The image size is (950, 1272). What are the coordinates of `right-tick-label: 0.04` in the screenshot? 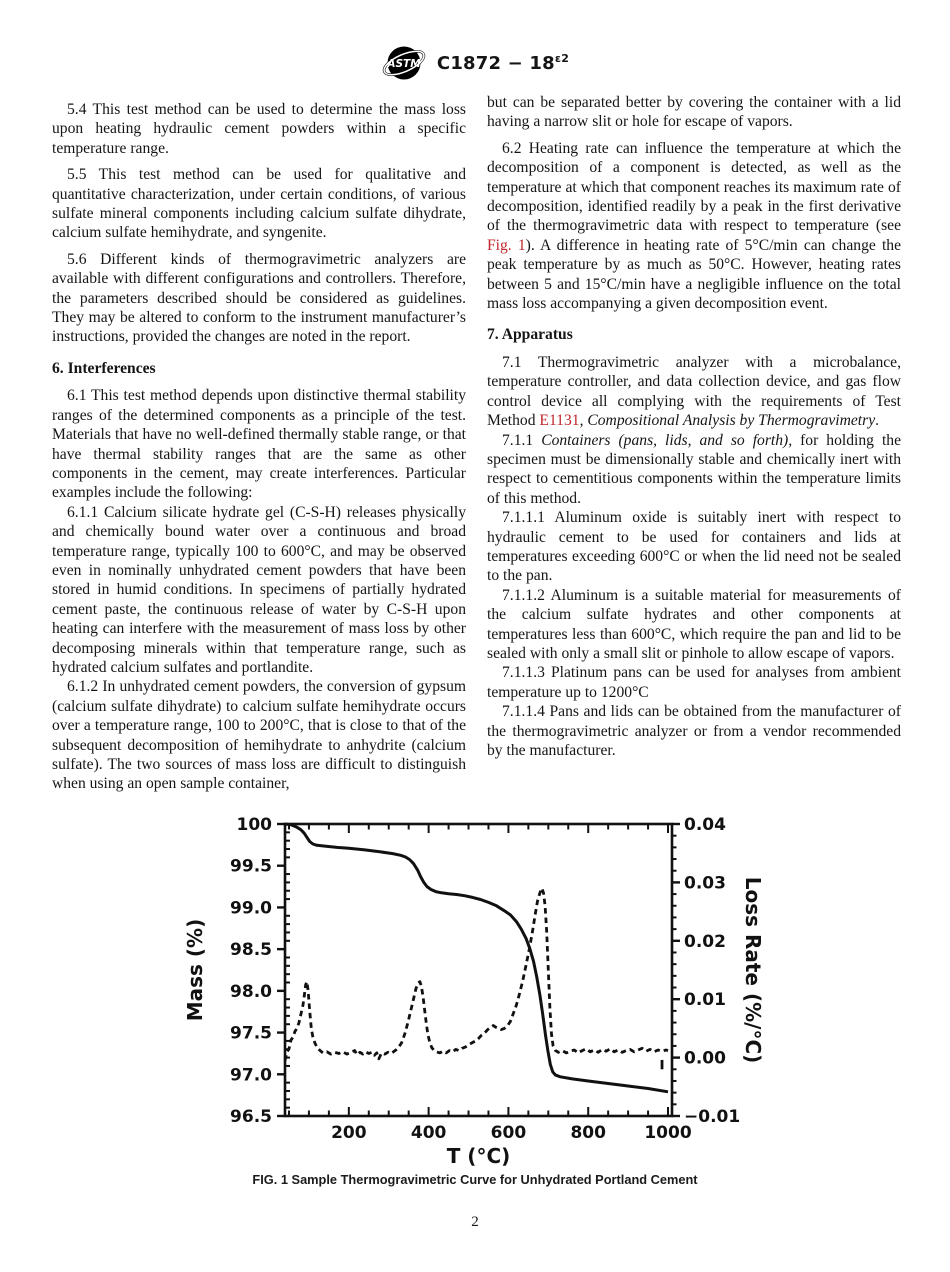 It's located at (705, 825).